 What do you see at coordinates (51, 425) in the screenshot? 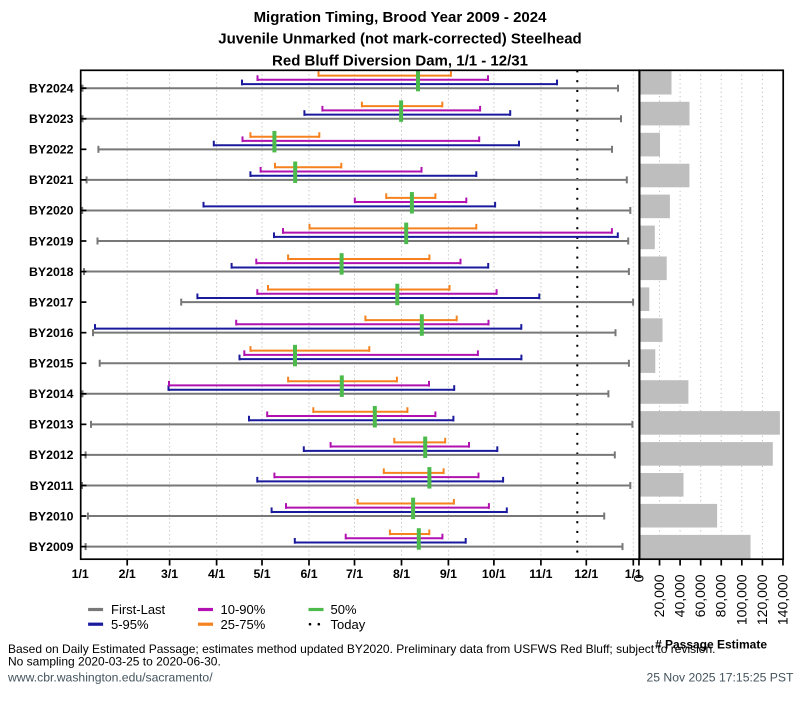
I see `svg-text: BY2013` at bounding box center [51, 425].